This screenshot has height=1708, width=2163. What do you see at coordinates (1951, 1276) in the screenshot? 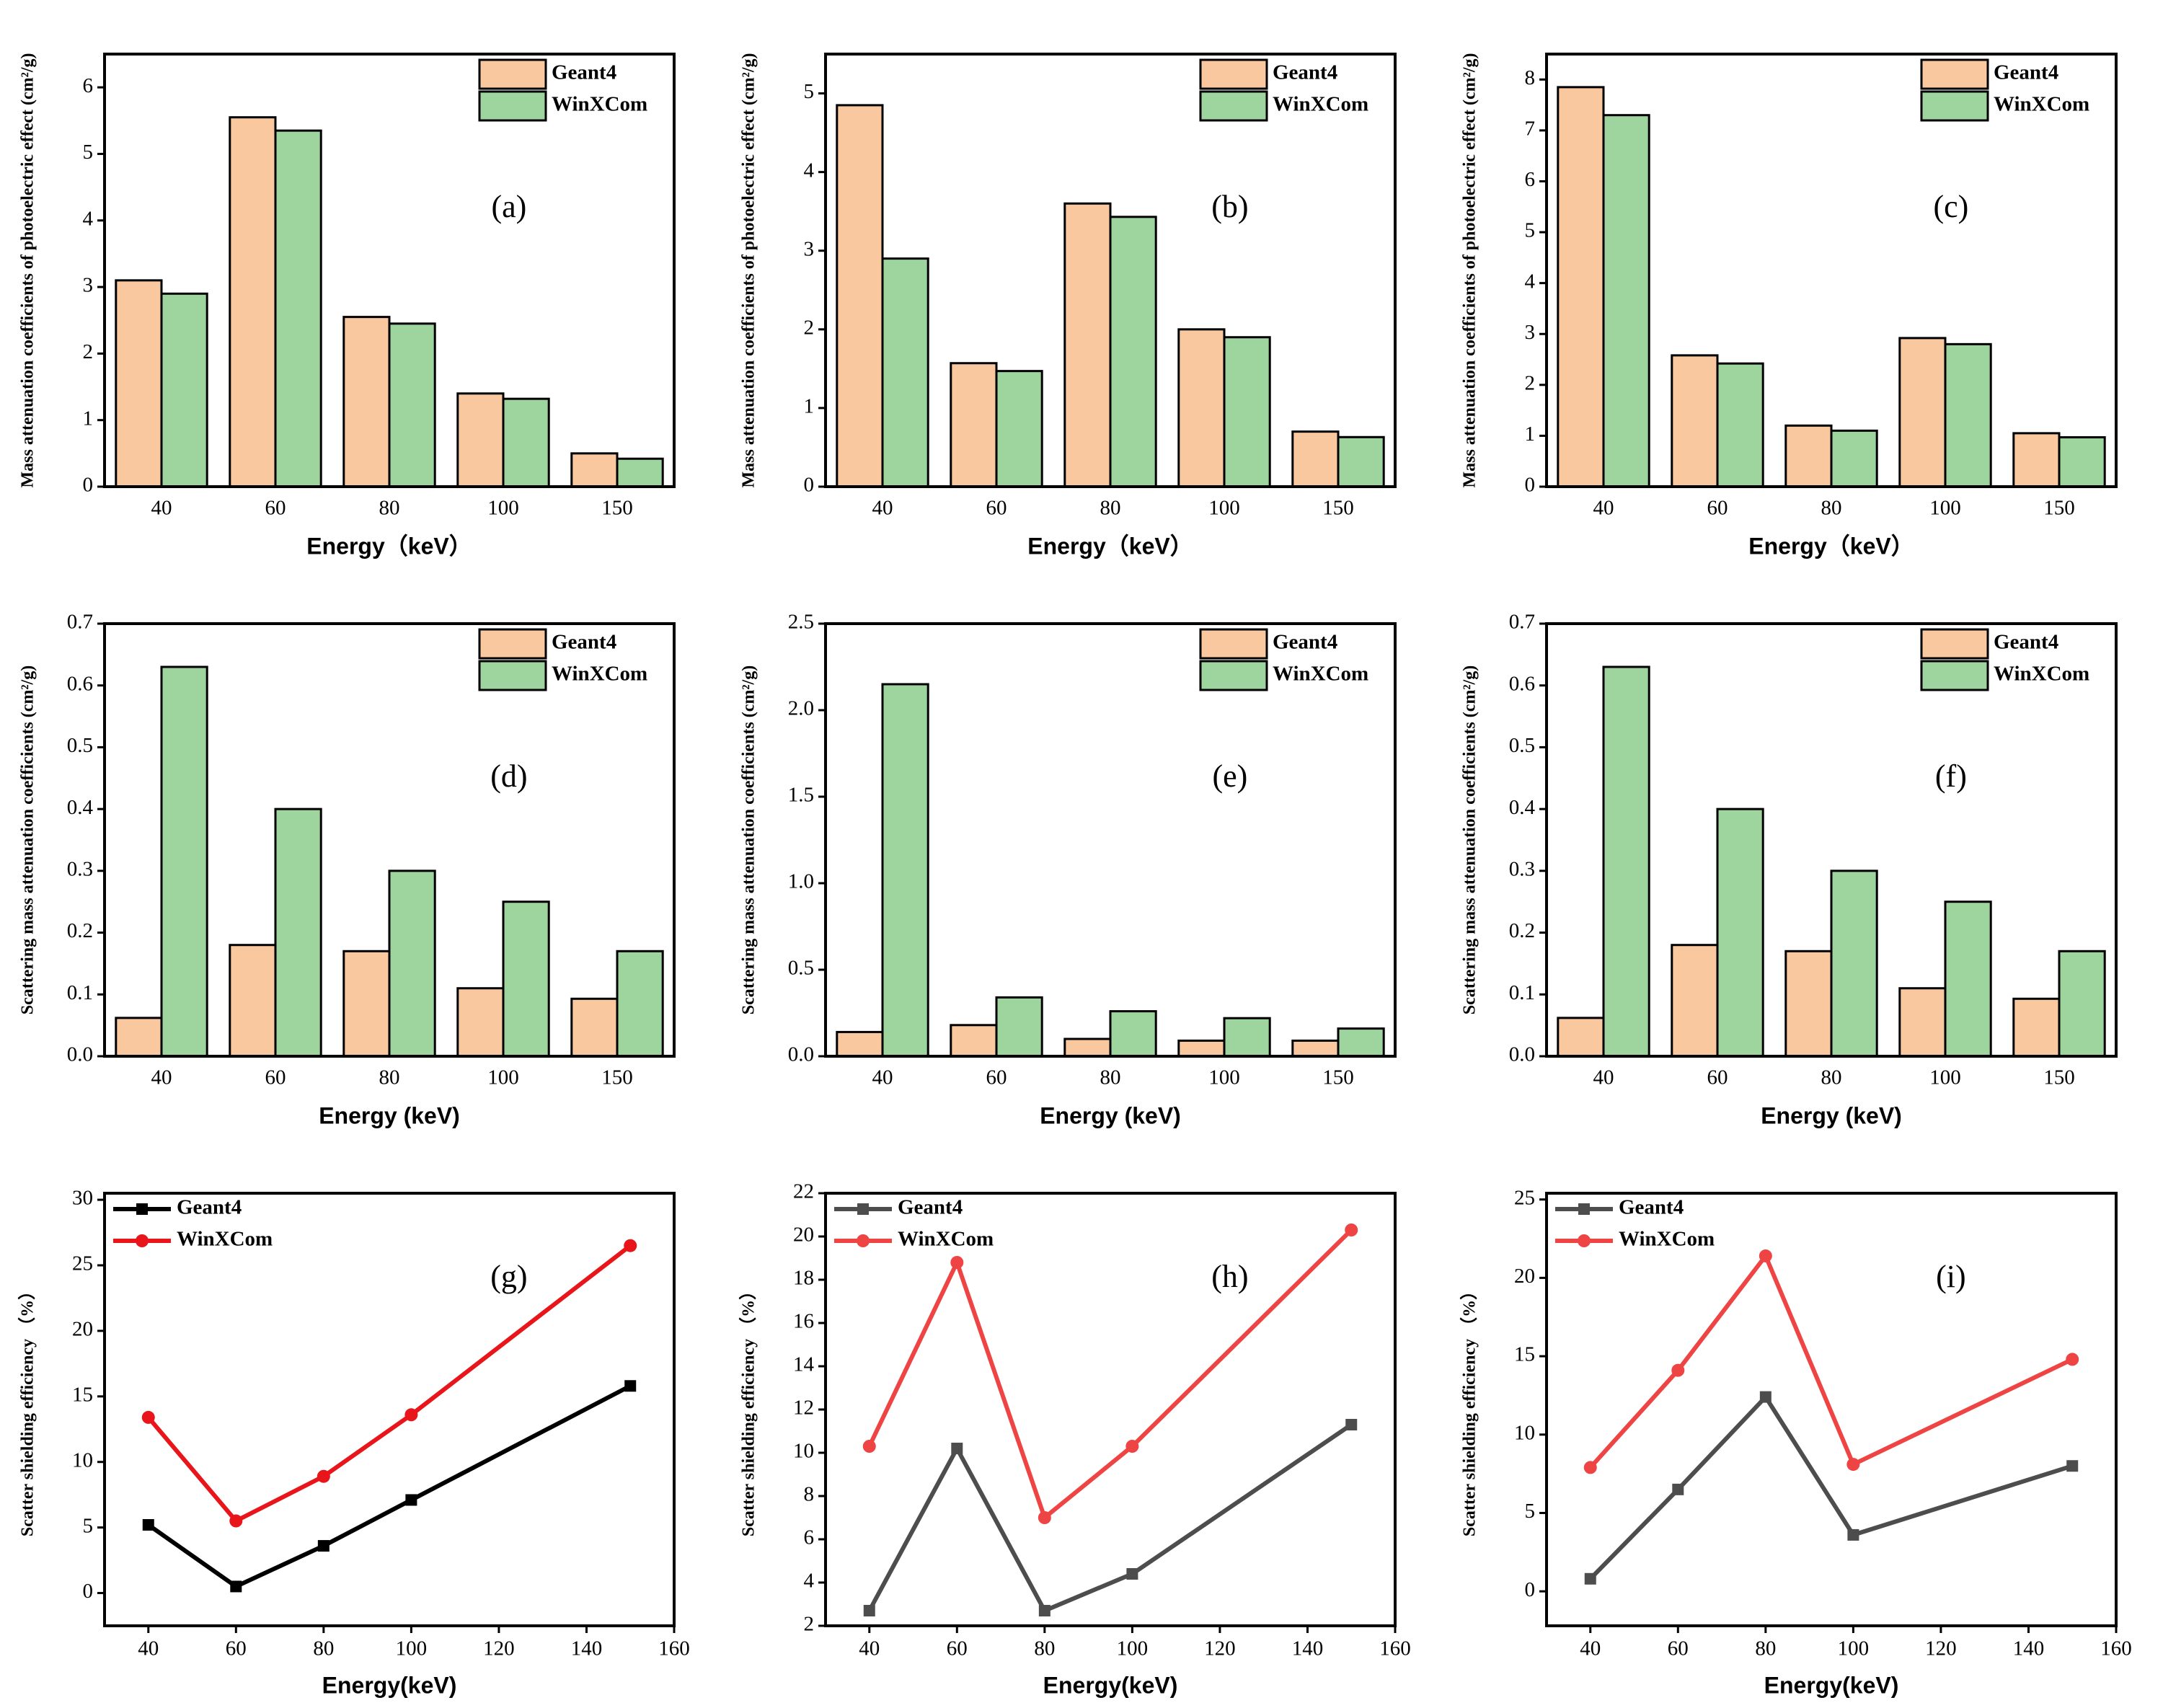
I see `panel-label: (i)` at bounding box center [1951, 1276].